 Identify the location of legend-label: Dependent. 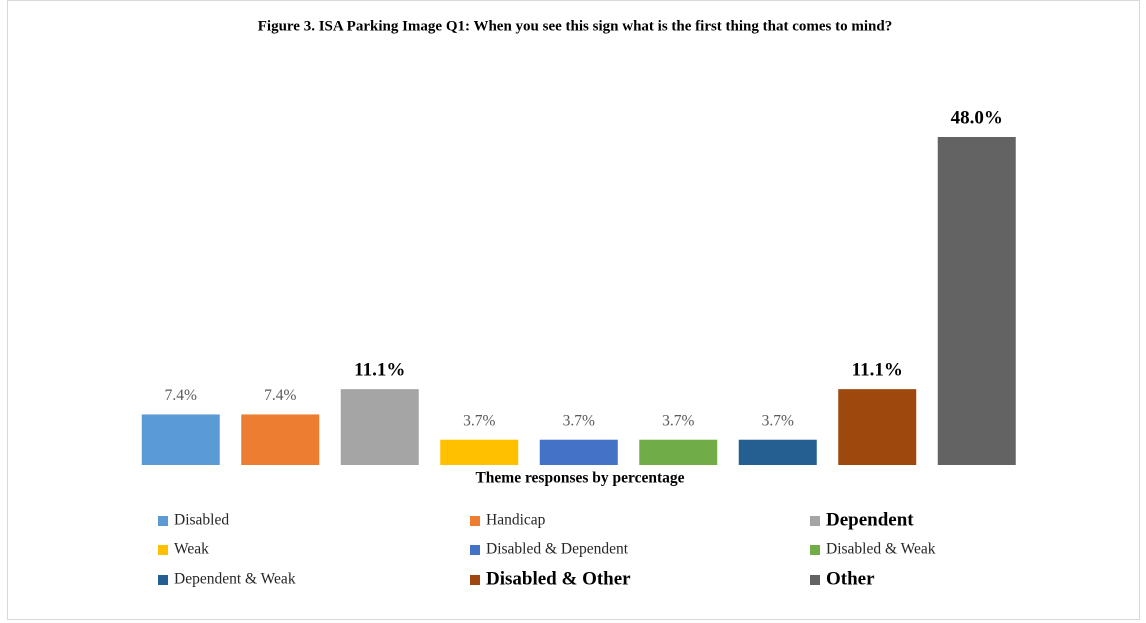
(870, 519).